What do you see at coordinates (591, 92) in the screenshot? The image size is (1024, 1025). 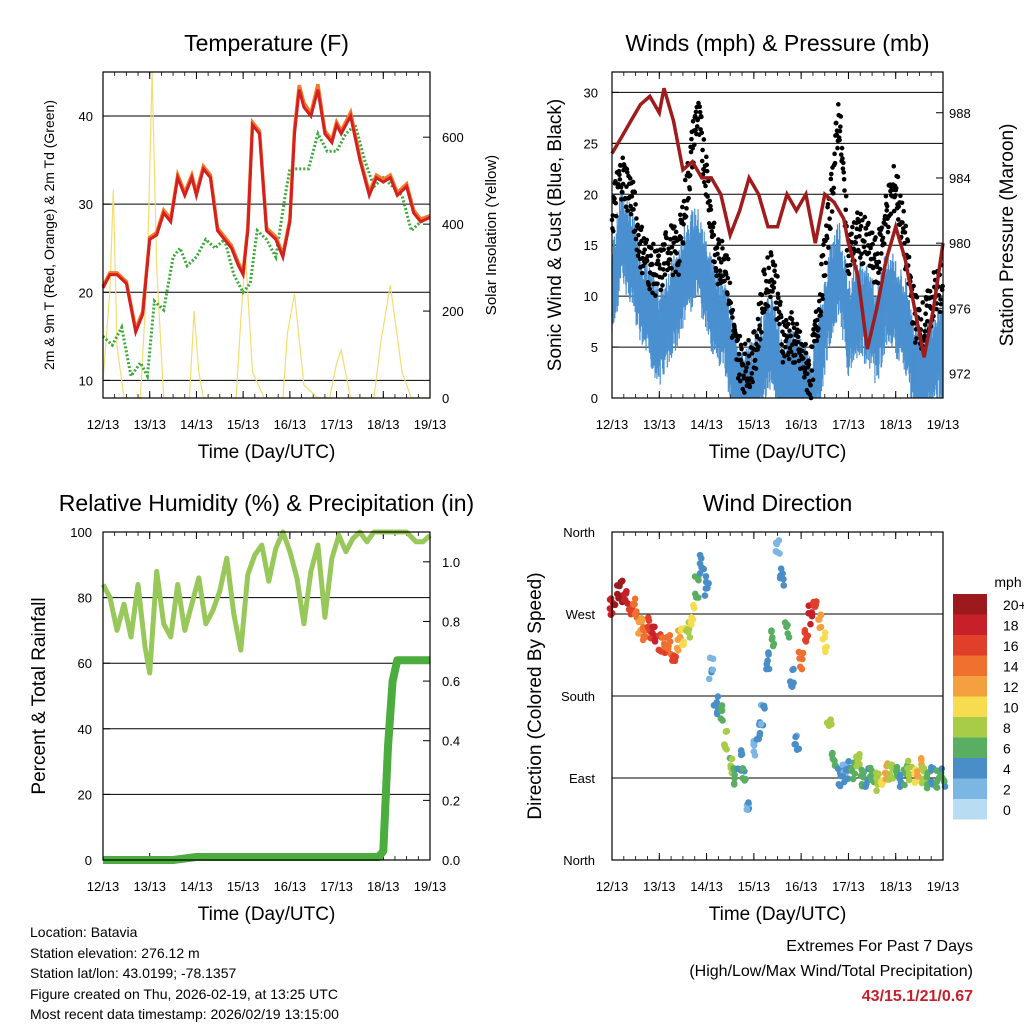 I see `y-tick-label: 30` at bounding box center [591, 92].